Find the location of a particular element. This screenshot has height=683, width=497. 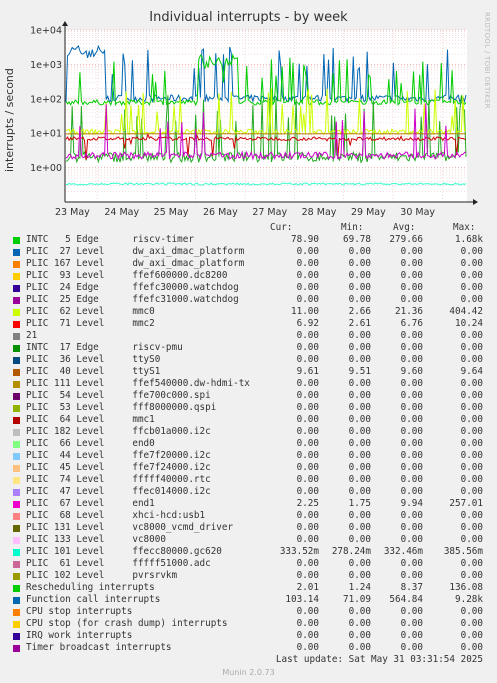

legend-min-value: 2.66 is located at coordinates (359, 311).